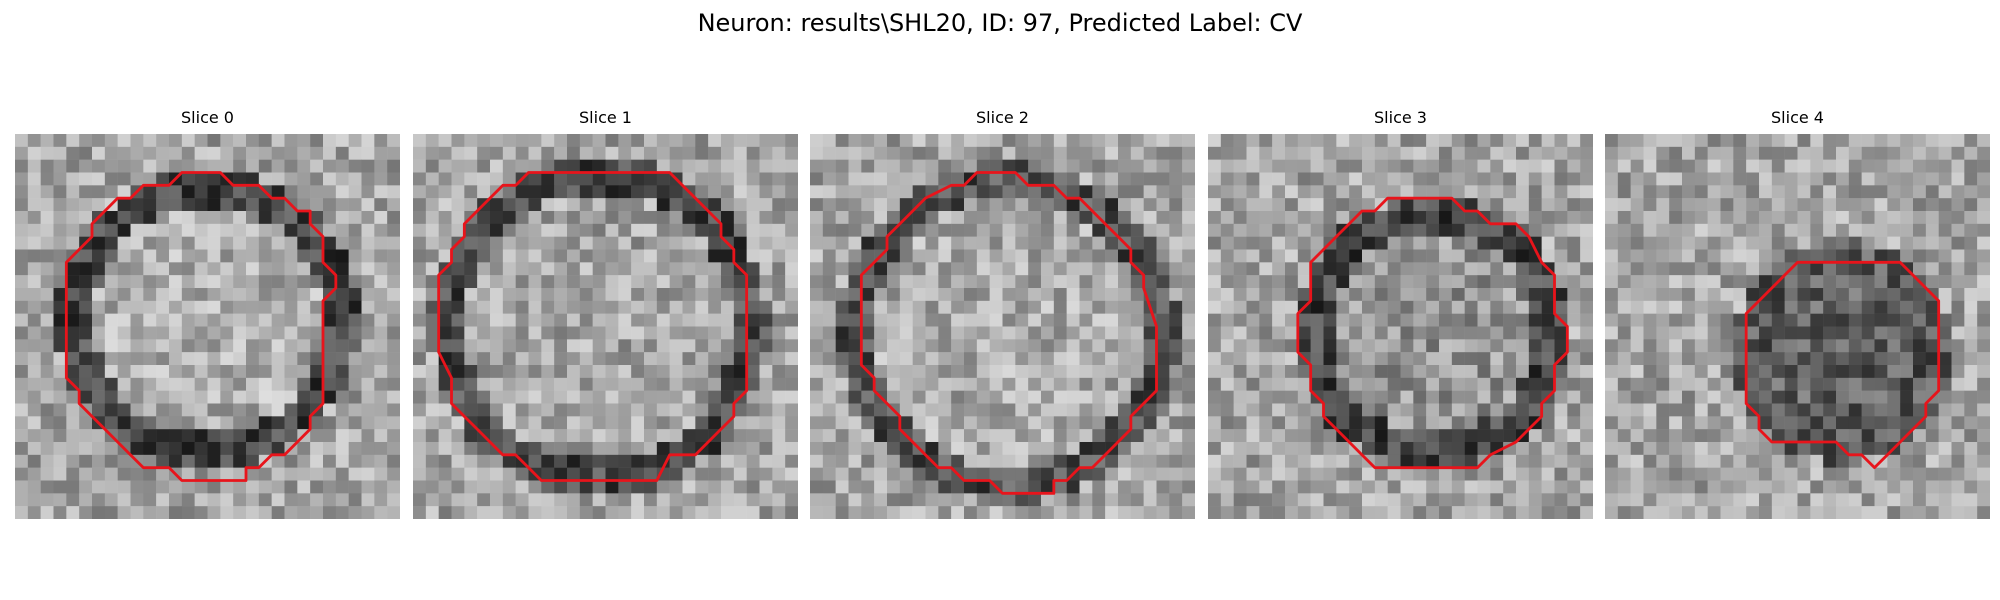  I want to click on slice-title: Slice 2, so click(1002, 117).